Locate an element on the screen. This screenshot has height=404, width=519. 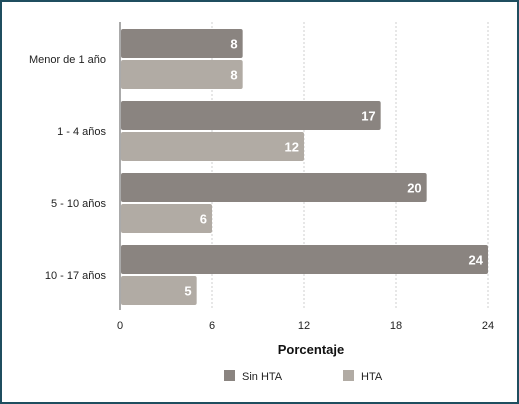
data-label: 20 is located at coordinates (414, 188).